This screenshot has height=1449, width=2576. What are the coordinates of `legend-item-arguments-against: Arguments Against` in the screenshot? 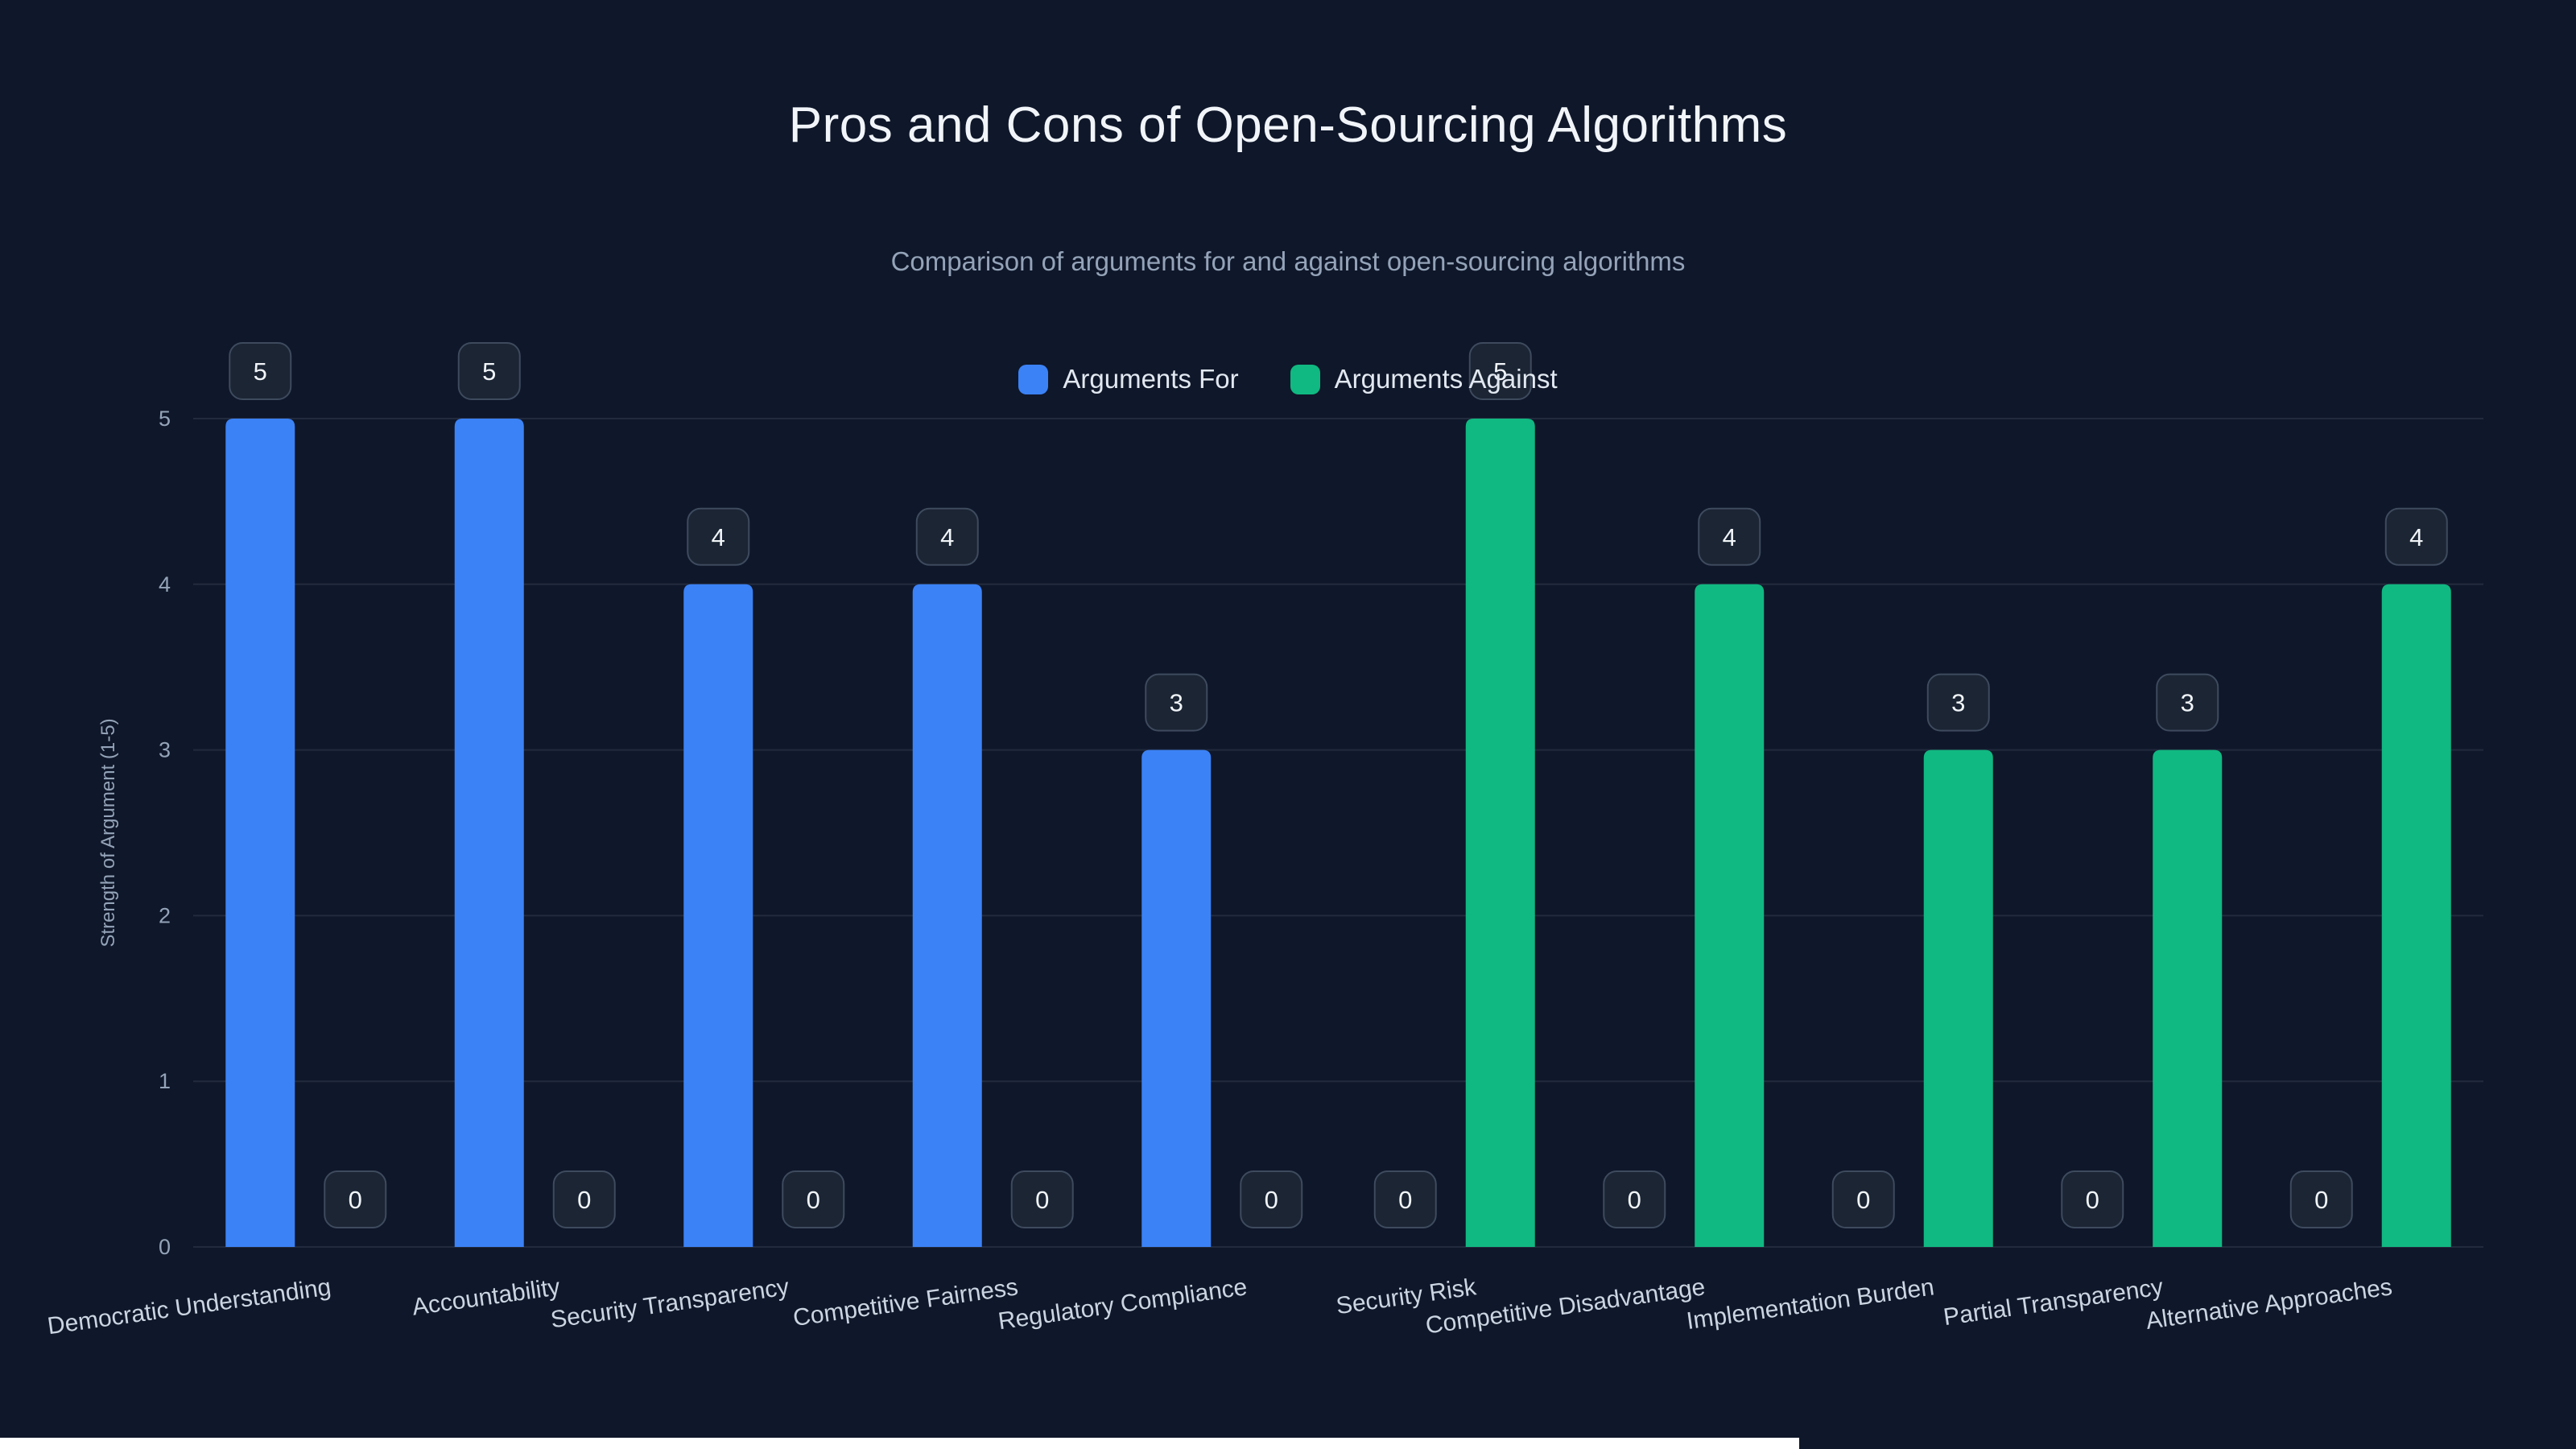 It's located at (1424, 379).